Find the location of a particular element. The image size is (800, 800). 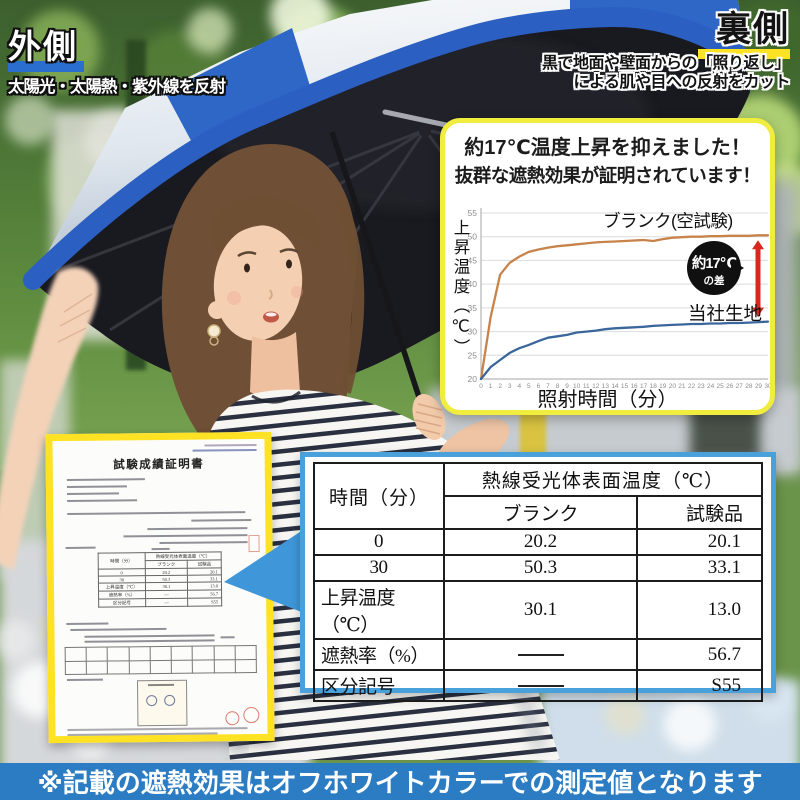

x-tick-label: 26 is located at coordinates (730, 386).